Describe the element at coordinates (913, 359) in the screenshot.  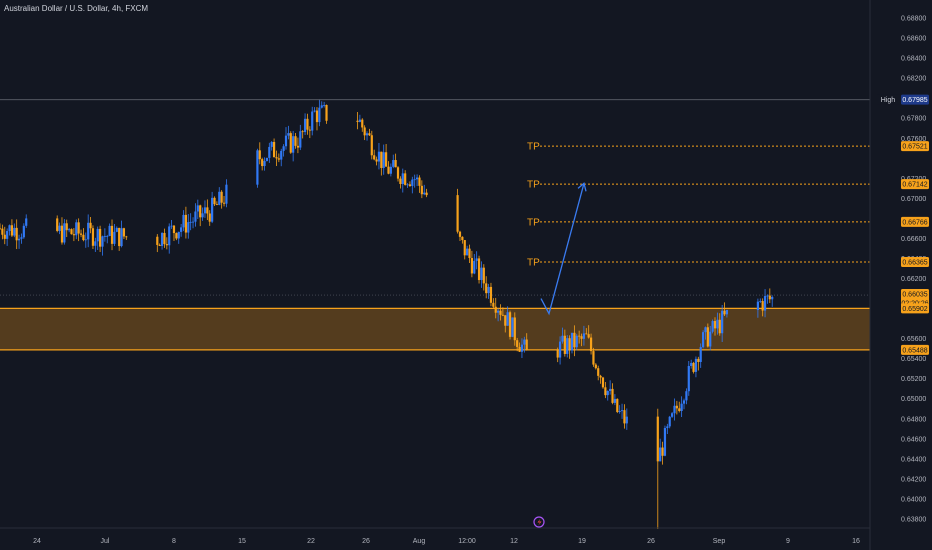
I see `price-tick-label: 0.65400` at that location.